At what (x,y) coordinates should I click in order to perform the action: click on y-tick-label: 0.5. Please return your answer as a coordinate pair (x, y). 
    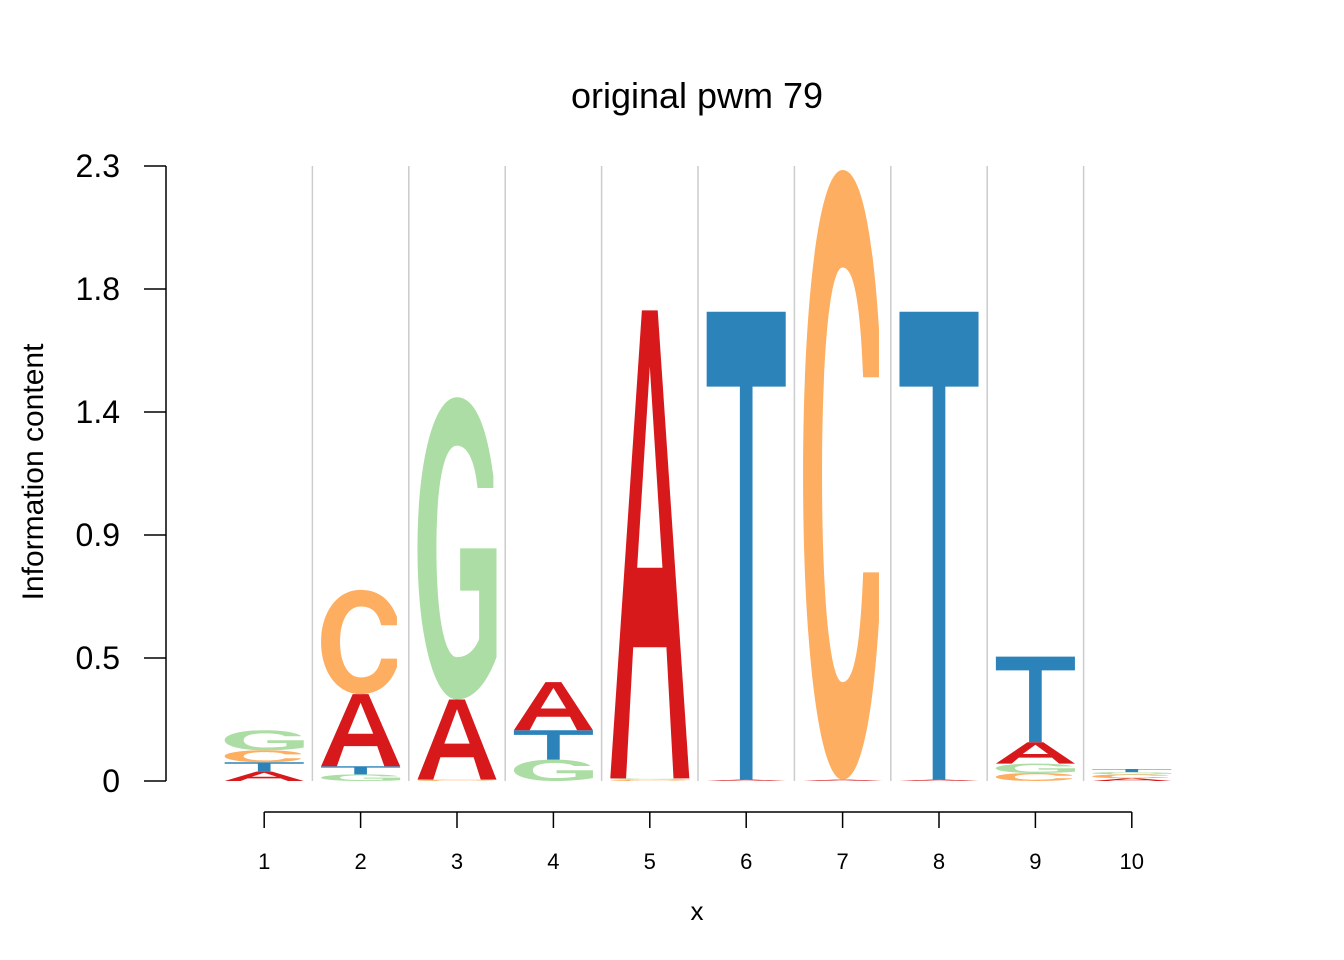
    Looking at the image, I should click on (98, 658).